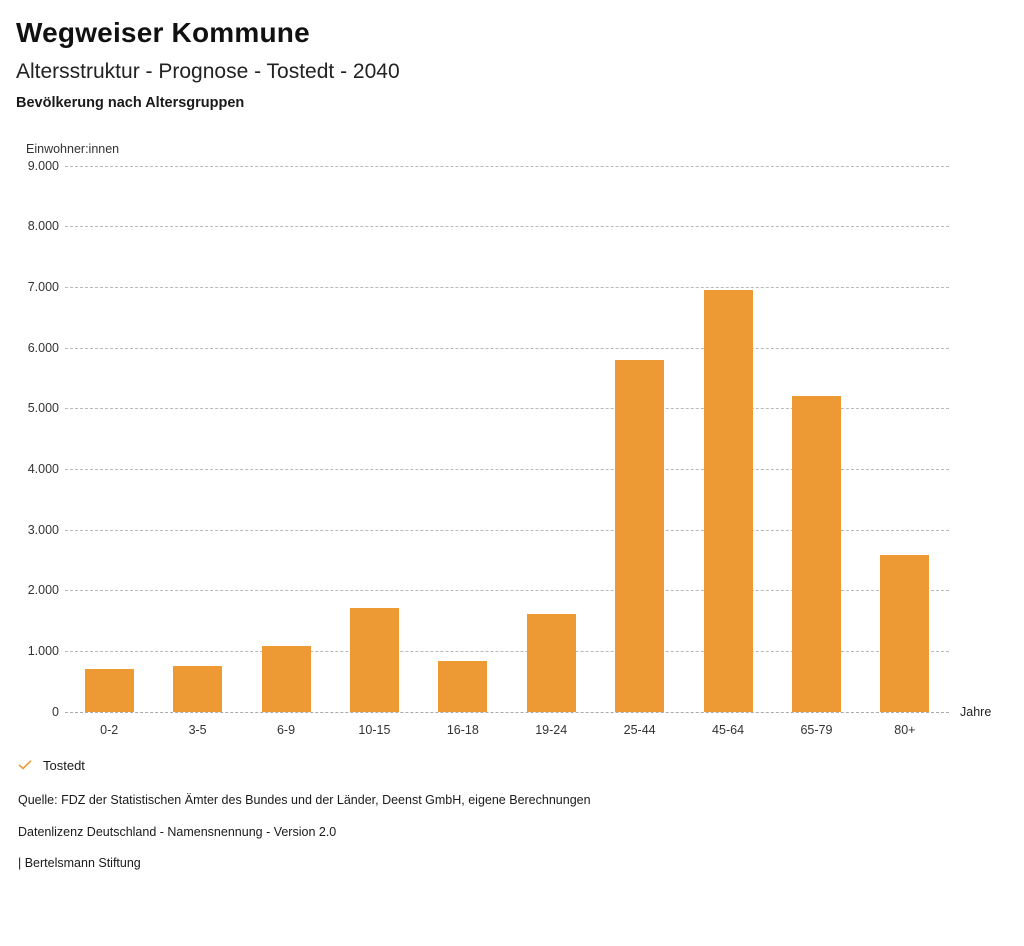  What do you see at coordinates (43, 408) in the screenshot?
I see `y-axis-tick-label: 5.000` at bounding box center [43, 408].